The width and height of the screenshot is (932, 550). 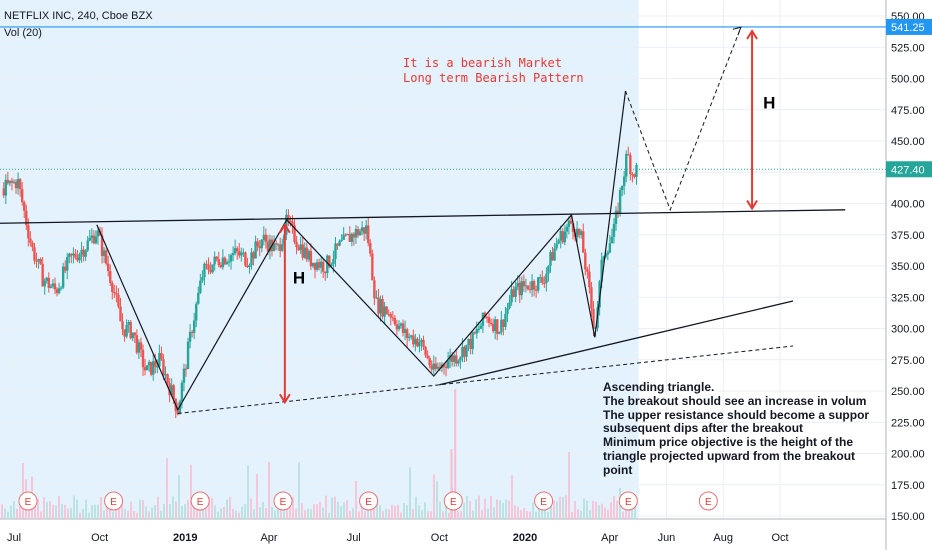 What do you see at coordinates (908, 298) in the screenshot?
I see `y-tick-label: 325.00` at bounding box center [908, 298].